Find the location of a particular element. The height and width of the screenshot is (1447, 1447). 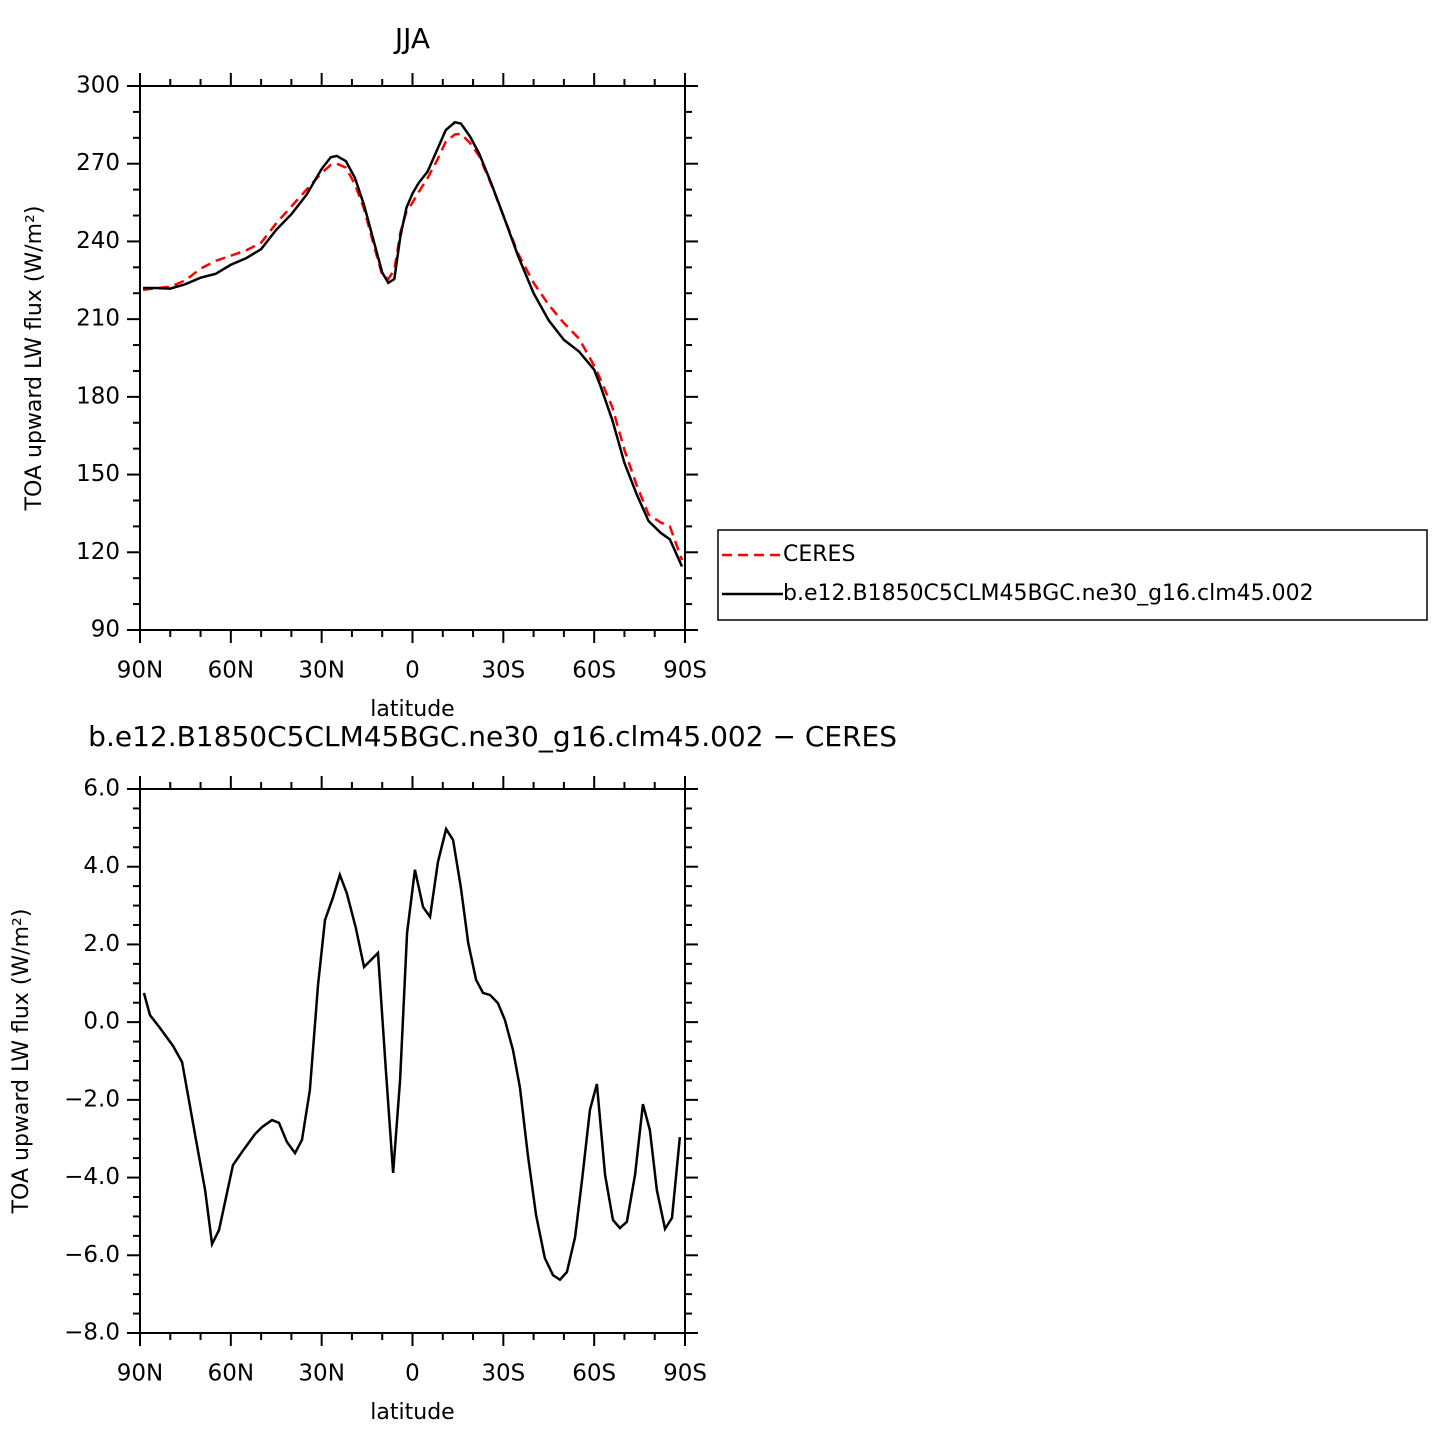

y-tick-label: −6.0 is located at coordinates (92, 1255).